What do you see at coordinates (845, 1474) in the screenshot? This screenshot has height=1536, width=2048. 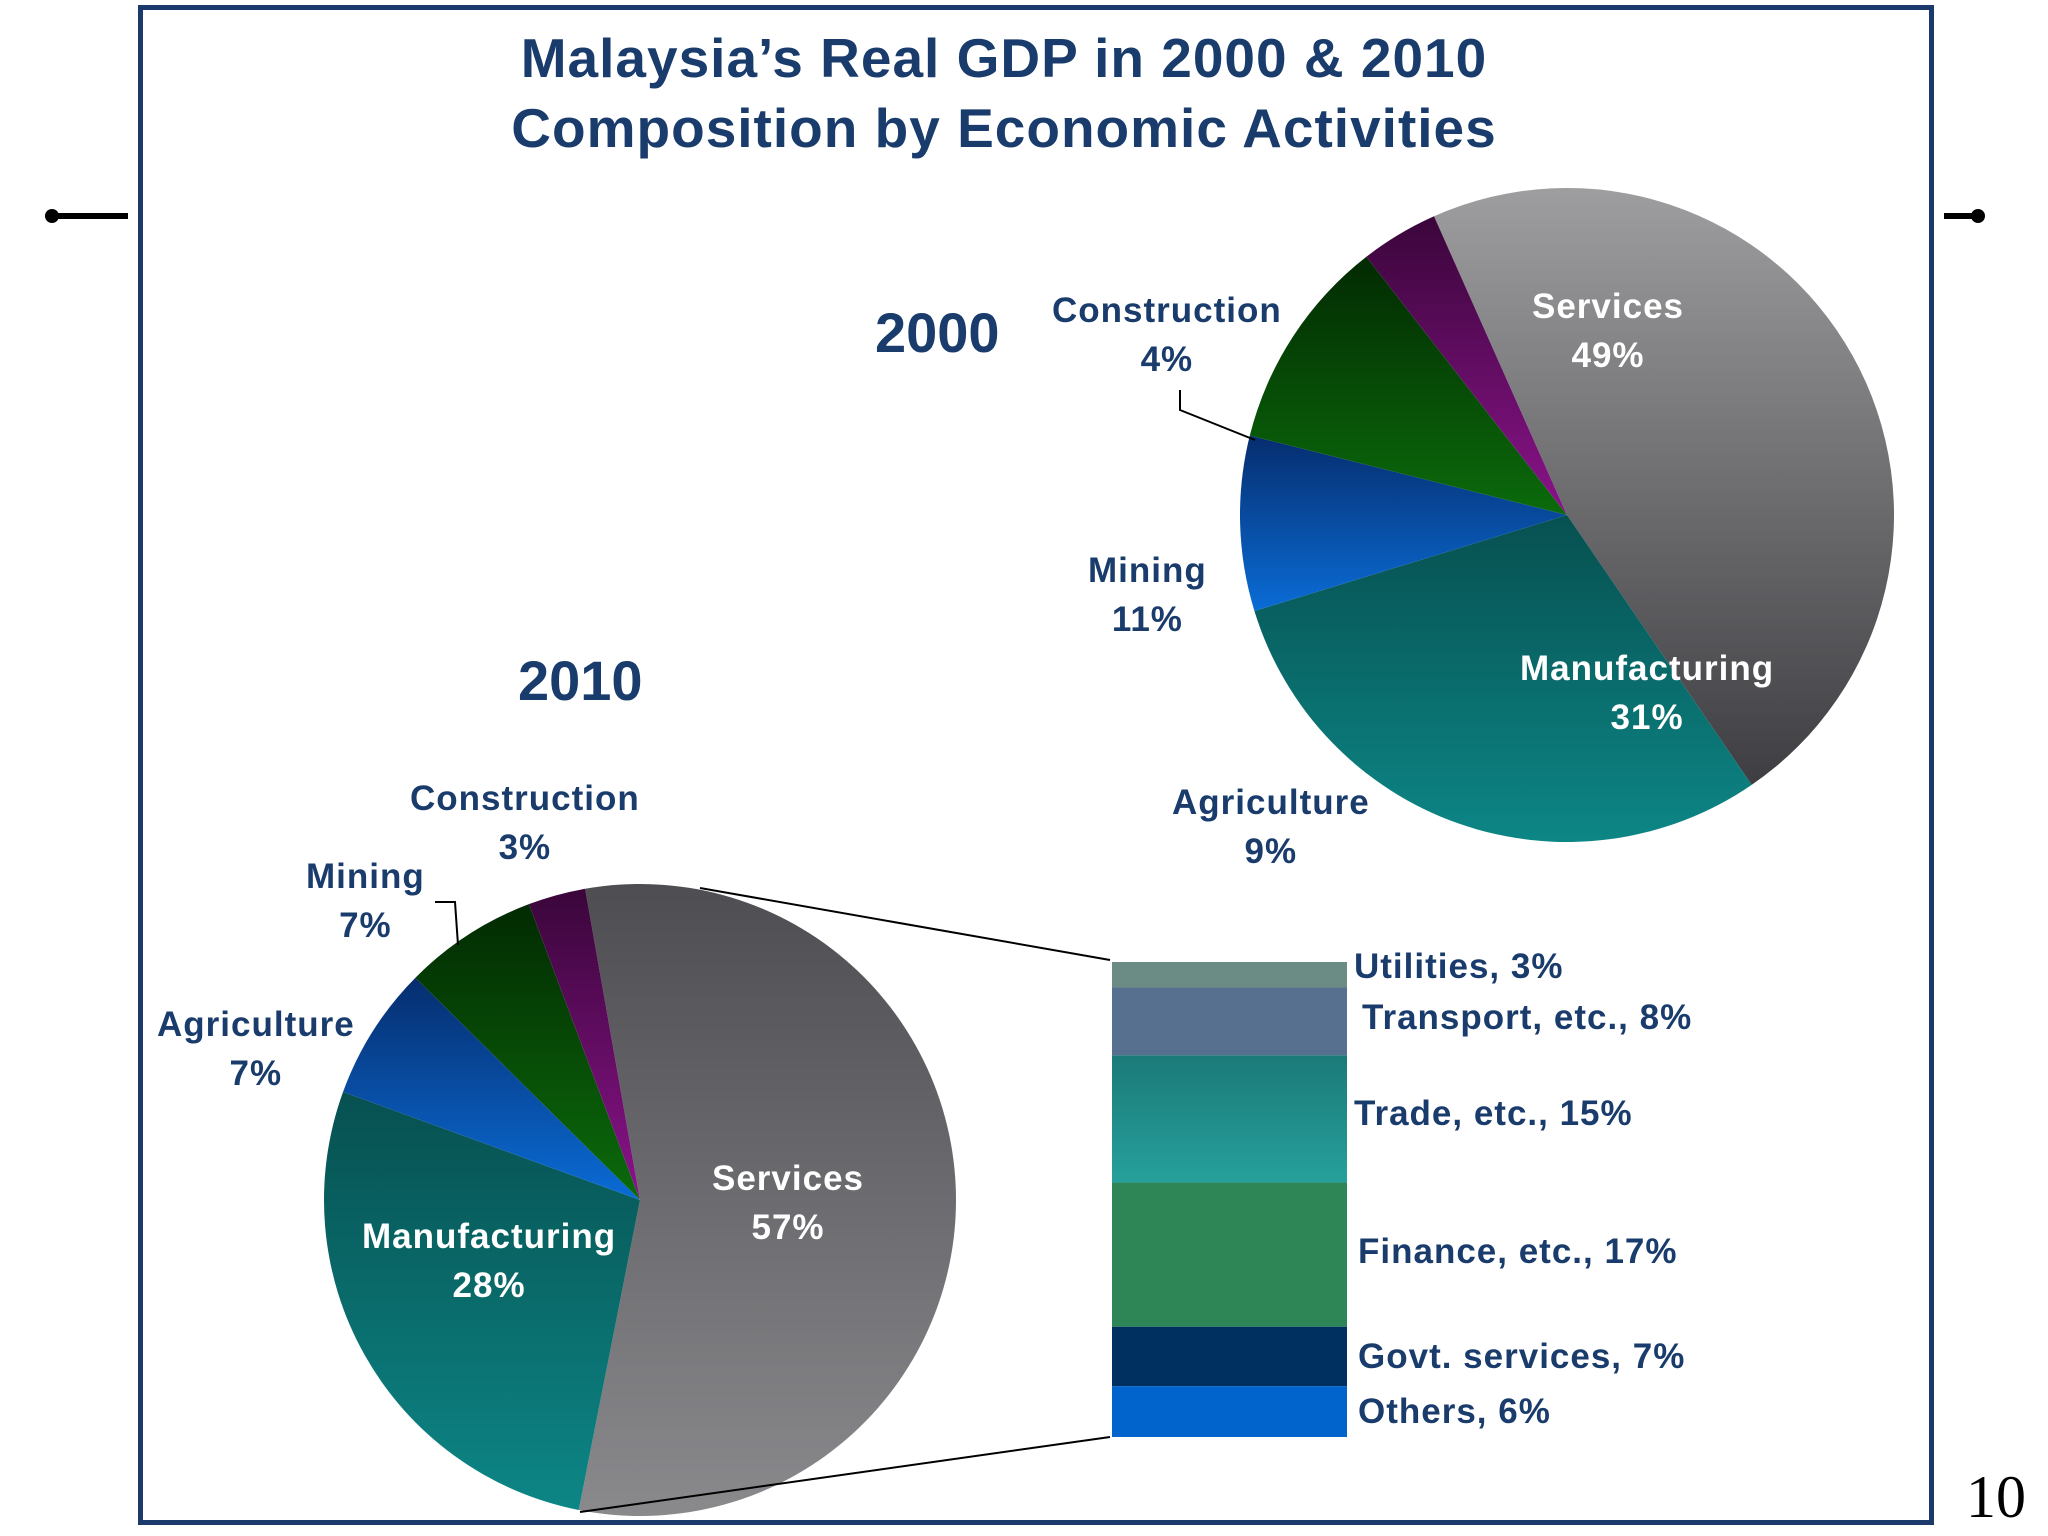 I see `breakdown-connector-bottom` at bounding box center [845, 1474].